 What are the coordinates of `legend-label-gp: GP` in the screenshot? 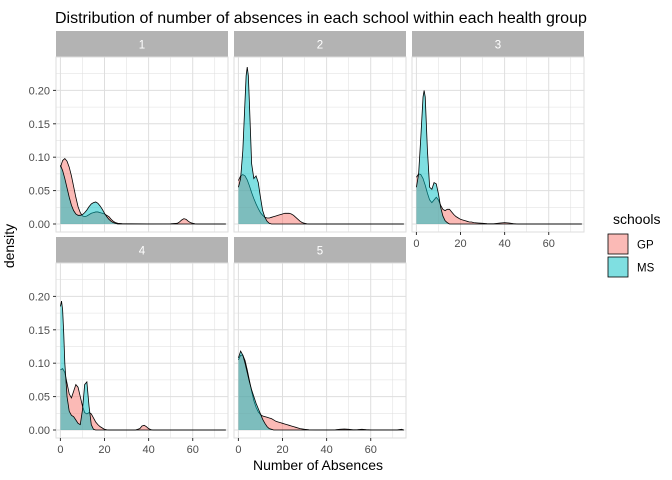 It's located at (645, 246).